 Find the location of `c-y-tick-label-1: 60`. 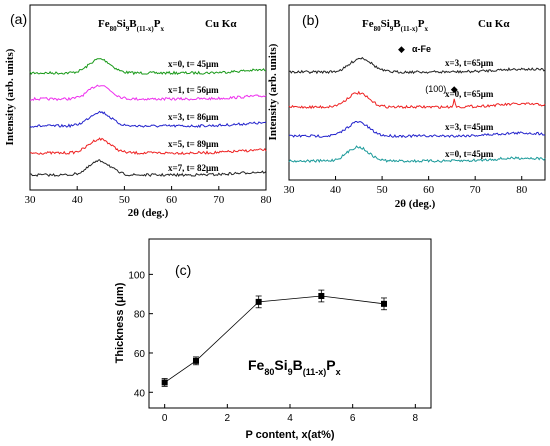

c-y-tick-label-1: 60 is located at coordinates (140, 354).